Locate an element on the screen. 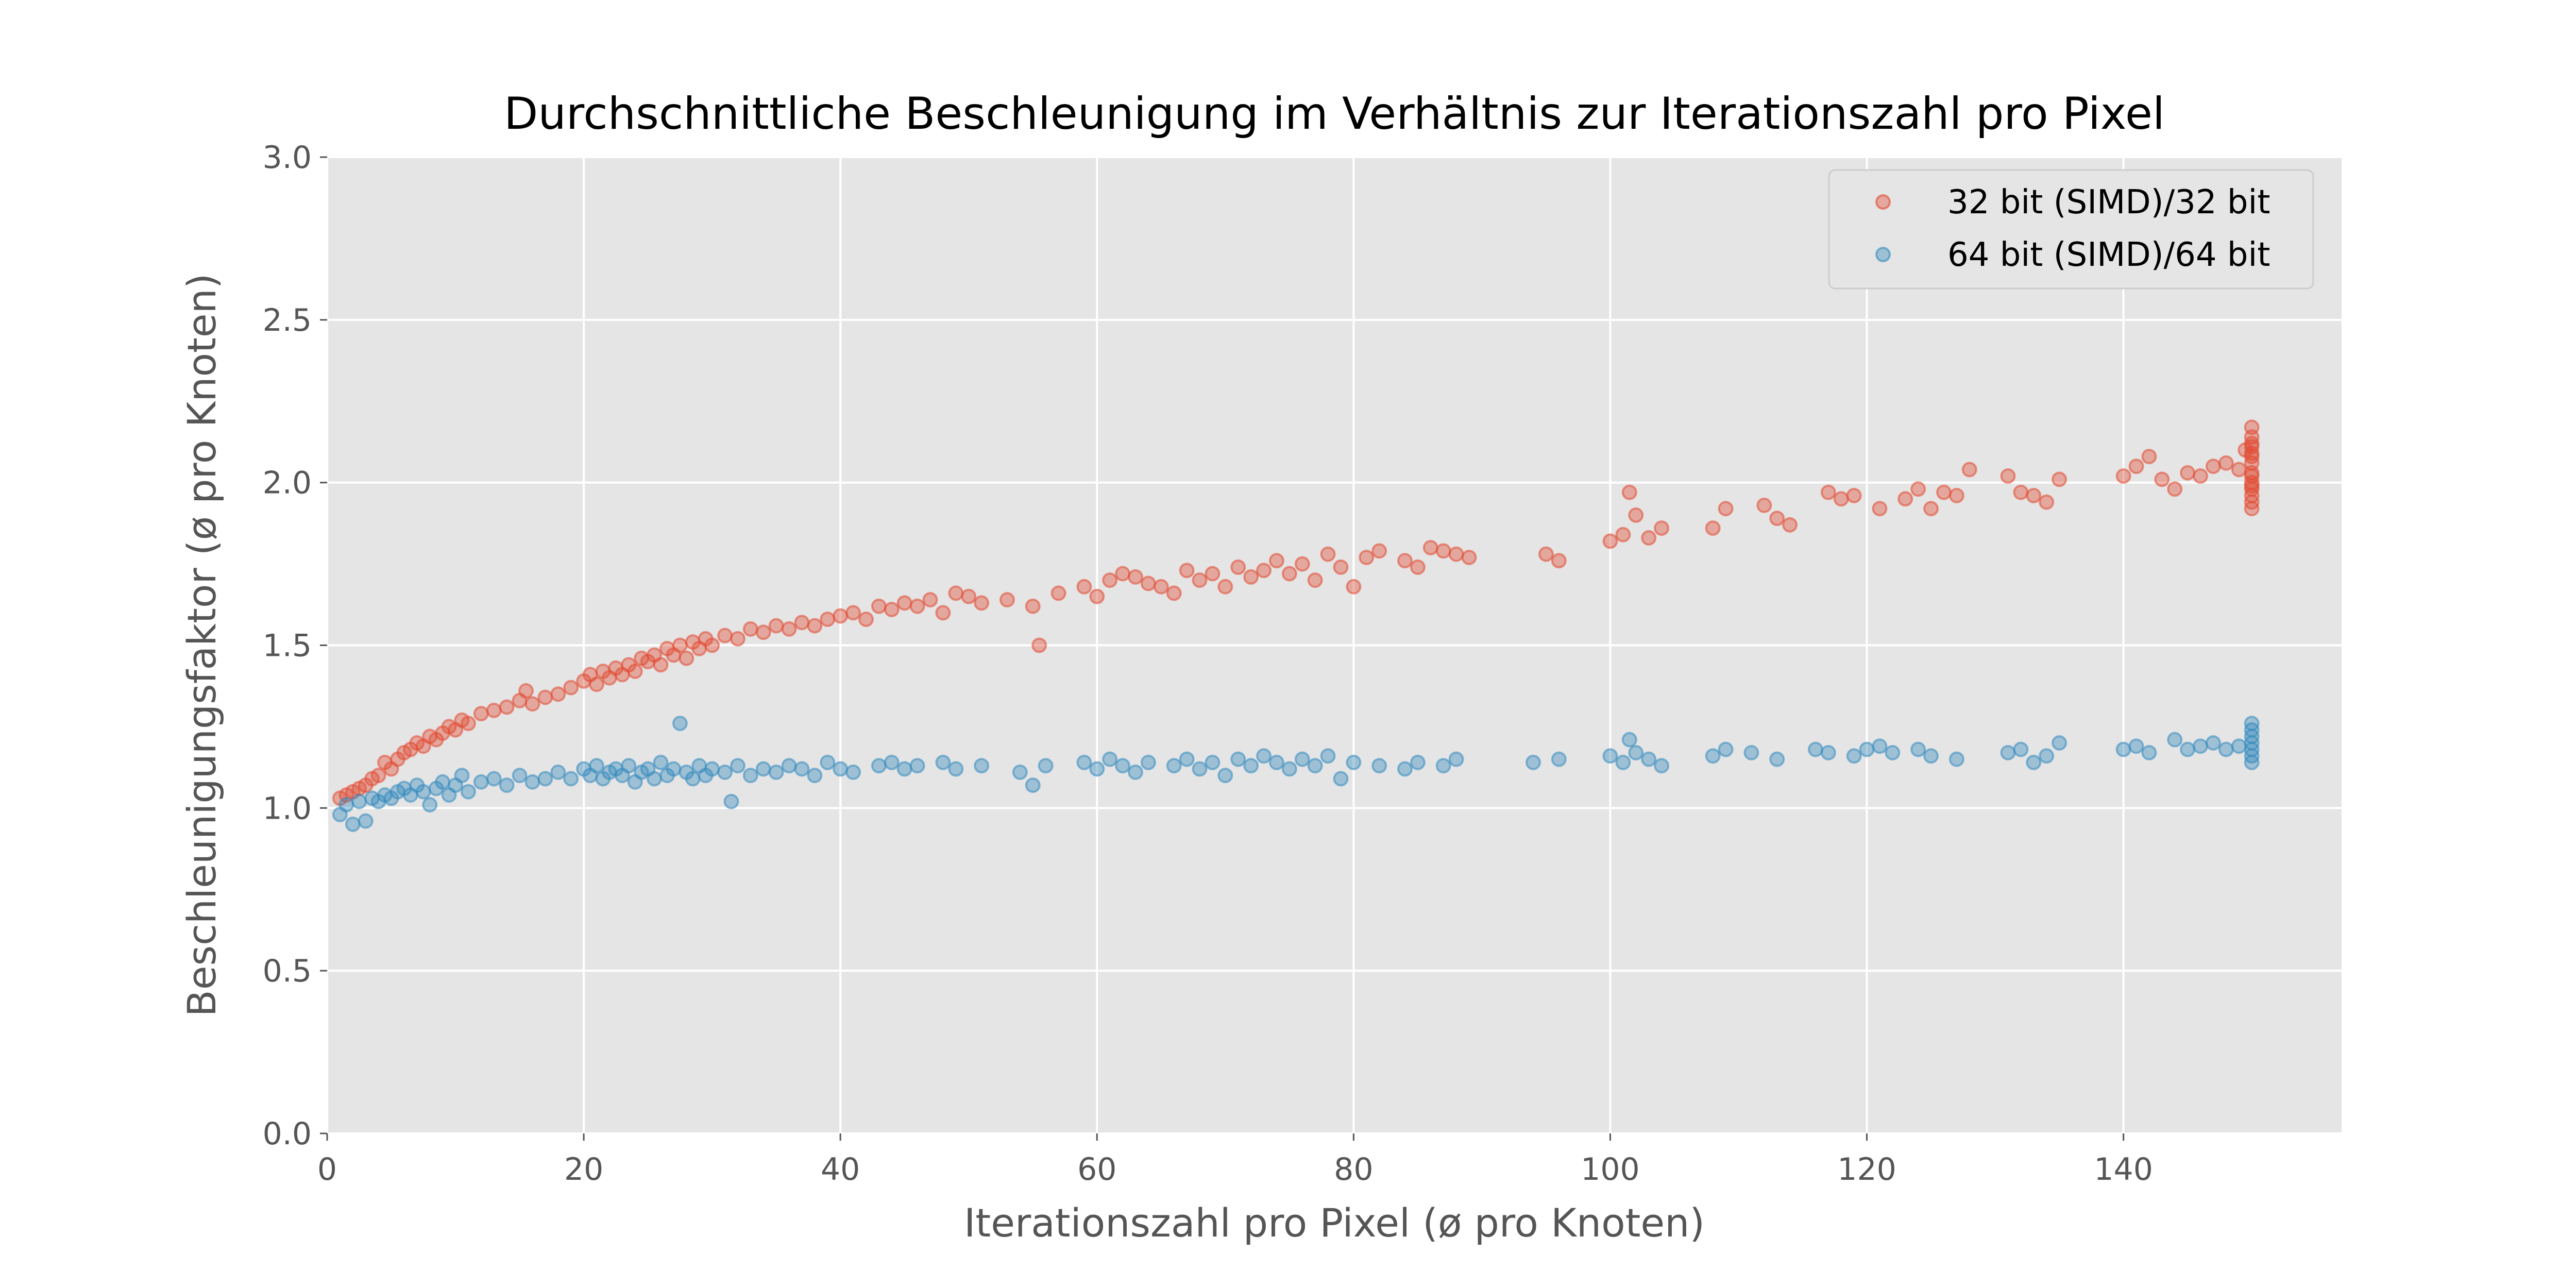 The width and height of the screenshot is (2576, 1288). legend-label-32bit: 32 bit (SIMD)/32 bit is located at coordinates (2108, 202).